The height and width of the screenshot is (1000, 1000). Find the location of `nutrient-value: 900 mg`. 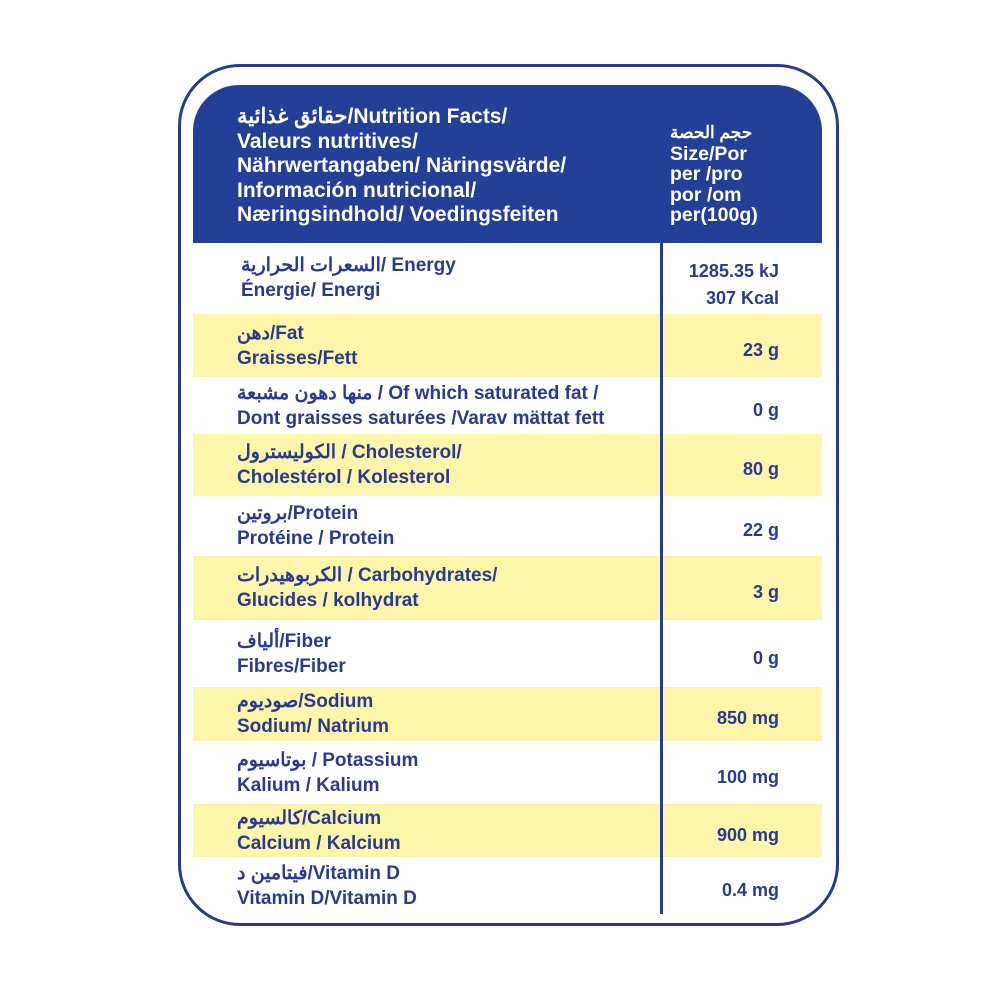

nutrient-value: 900 mg is located at coordinates (748, 835).